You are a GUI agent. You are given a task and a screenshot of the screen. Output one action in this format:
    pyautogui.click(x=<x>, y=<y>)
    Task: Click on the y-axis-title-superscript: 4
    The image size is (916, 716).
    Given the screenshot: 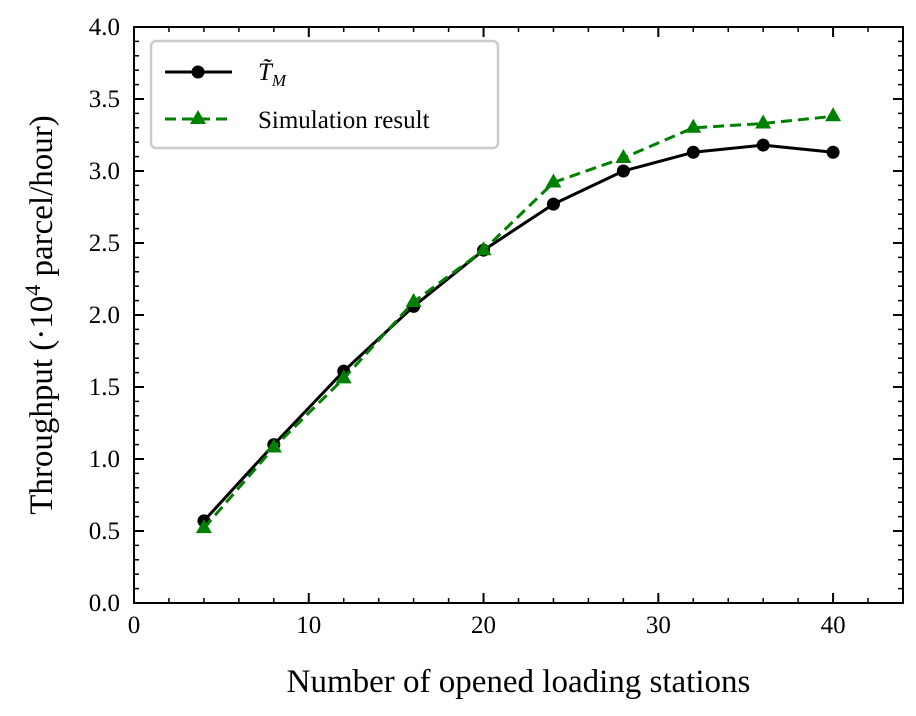 What is the action you would take?
    pyautogui.click(x=32, y=290)
    